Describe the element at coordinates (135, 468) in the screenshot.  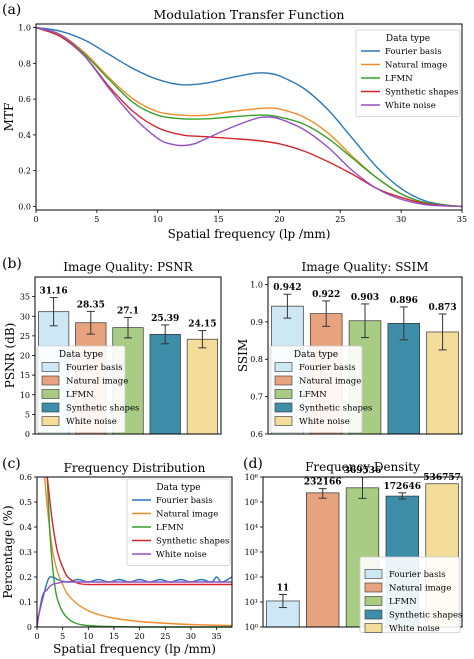
I see `chart-title: Frequency Distribution` at that location.